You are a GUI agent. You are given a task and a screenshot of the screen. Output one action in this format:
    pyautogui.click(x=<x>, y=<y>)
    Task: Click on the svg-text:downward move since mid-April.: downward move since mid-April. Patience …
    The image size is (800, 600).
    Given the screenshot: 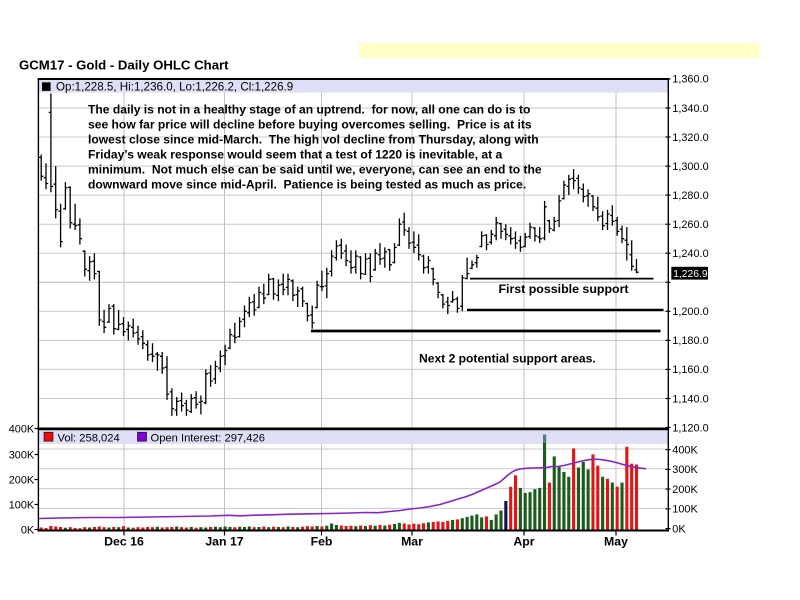 What is the action you would take?
    pyautogui.click(x=307, y=185)
    